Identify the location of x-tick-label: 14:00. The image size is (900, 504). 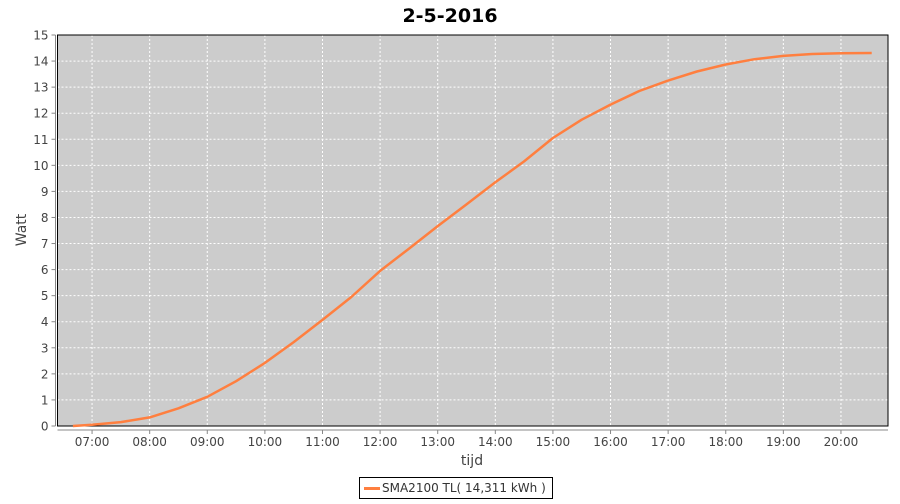
(495, 442).